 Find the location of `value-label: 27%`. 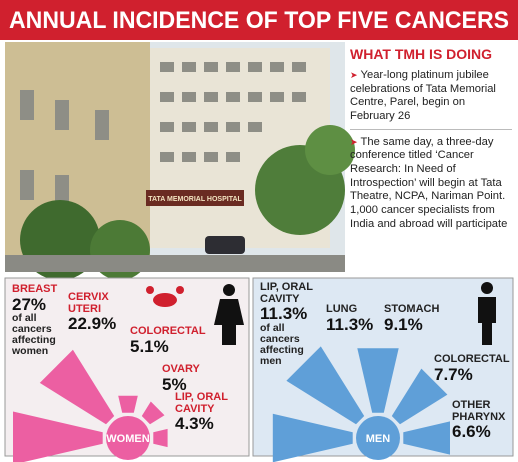

value-label: 27% is located at coordinates (29, 304).